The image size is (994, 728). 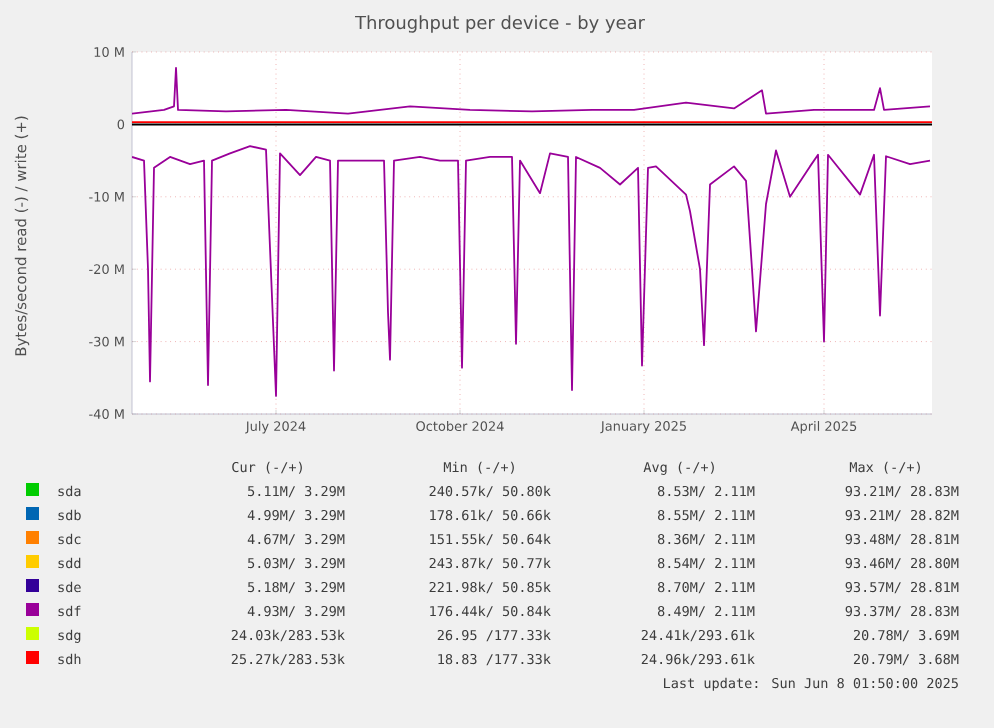 What do you see at coordinates (531, 91) in the screenshot?
I see `line-series` at bounding box center [531, 91].